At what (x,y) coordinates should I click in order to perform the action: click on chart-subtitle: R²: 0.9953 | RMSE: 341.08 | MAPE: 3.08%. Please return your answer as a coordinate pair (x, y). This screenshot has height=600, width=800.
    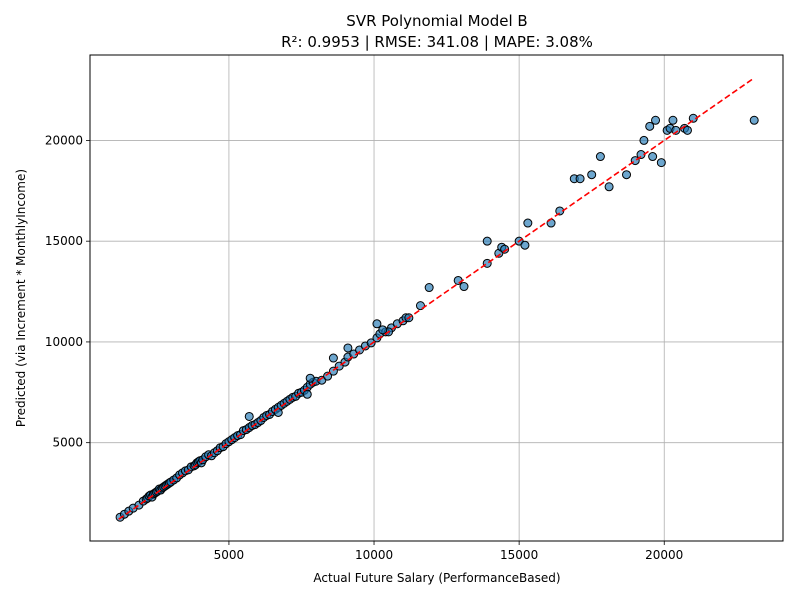
    Looking at the image, I should click on (437, 42).